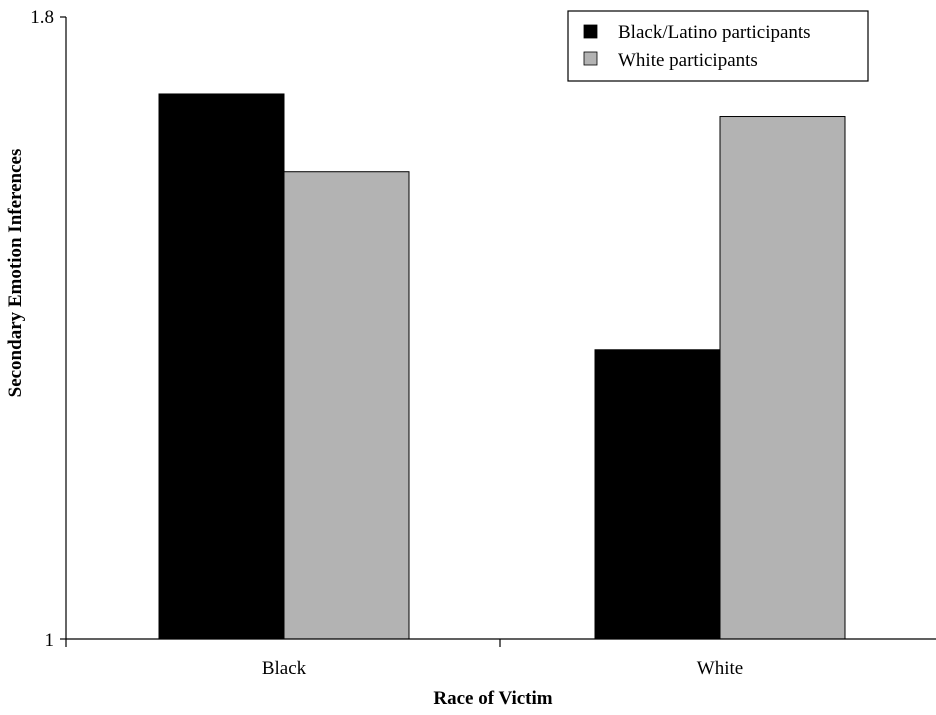 The width and height of the screenshot is (936, 715). What do you see at coordinates (714, 32) in the screenshot?
I see `legend-label-black-latino: Black/Latino participants` at bounding box center [714, 32].